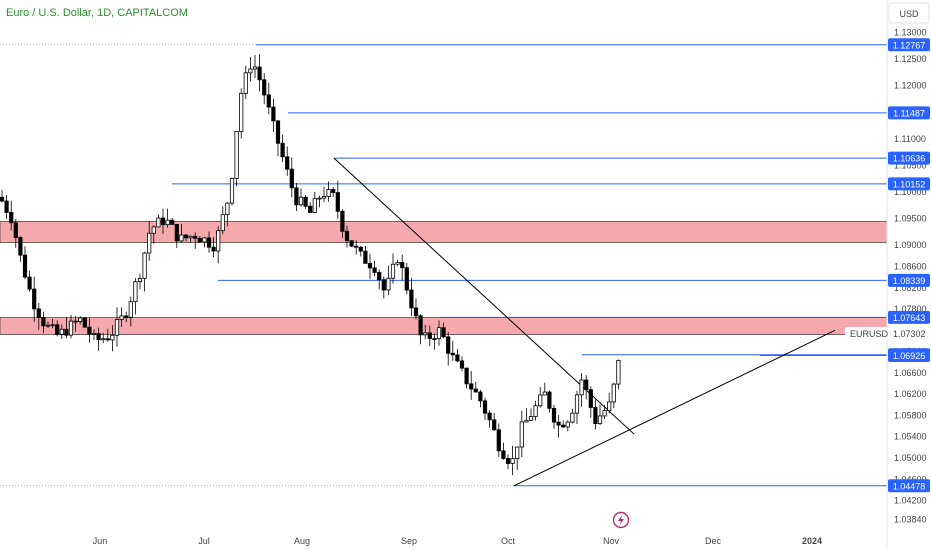 This screenshot has height=550, width=932. I want to click on level-badge-label: 1.07643, so click(909, 318).